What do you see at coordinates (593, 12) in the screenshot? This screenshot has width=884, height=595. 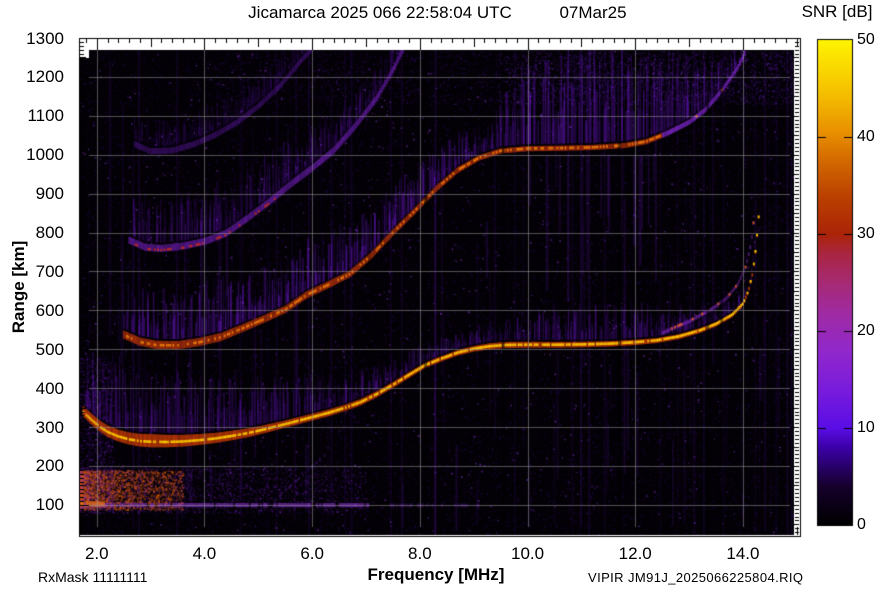 I see `plot-date: 07Mar25` at bounding box center [593, 12].